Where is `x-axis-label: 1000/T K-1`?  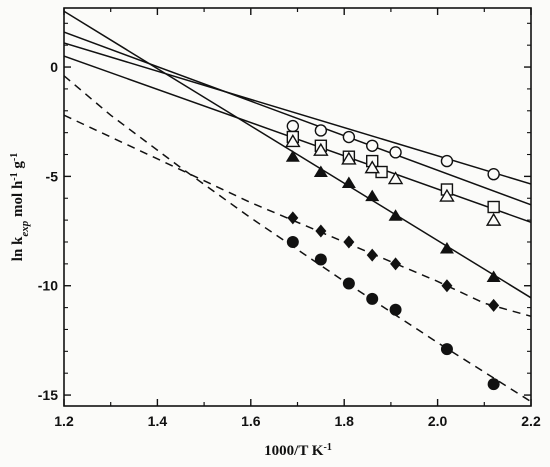
x-axis-label: 1000/T K-1 is located at coordinates (298, 451).